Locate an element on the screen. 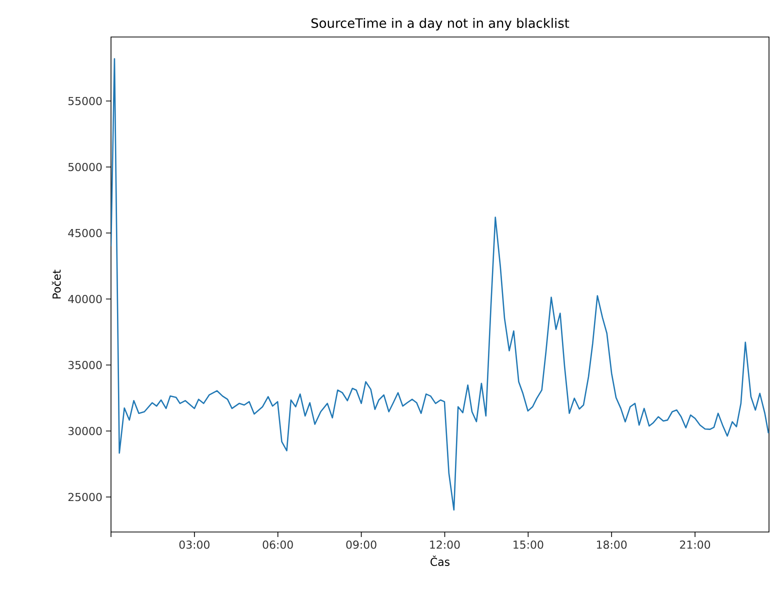 This screenshot has width=771, height=590. y-tick-label: 45000 is located at coordinates (85, 233).